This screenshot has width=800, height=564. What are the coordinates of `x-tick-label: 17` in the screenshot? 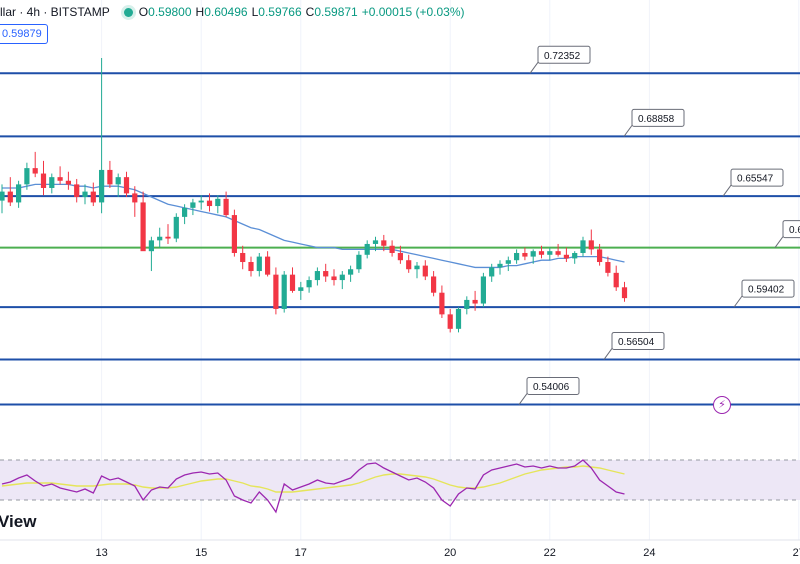 It's located at (301, 553).